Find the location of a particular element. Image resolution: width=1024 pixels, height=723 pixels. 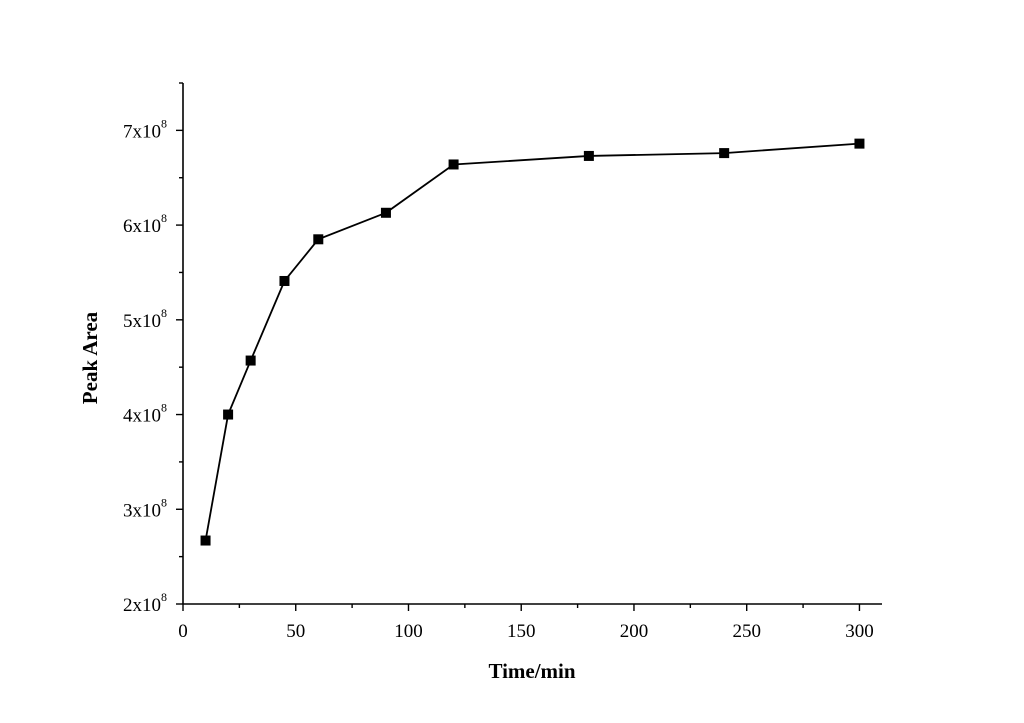

x-tick-label: 250 is located at coordinates (746, 631).